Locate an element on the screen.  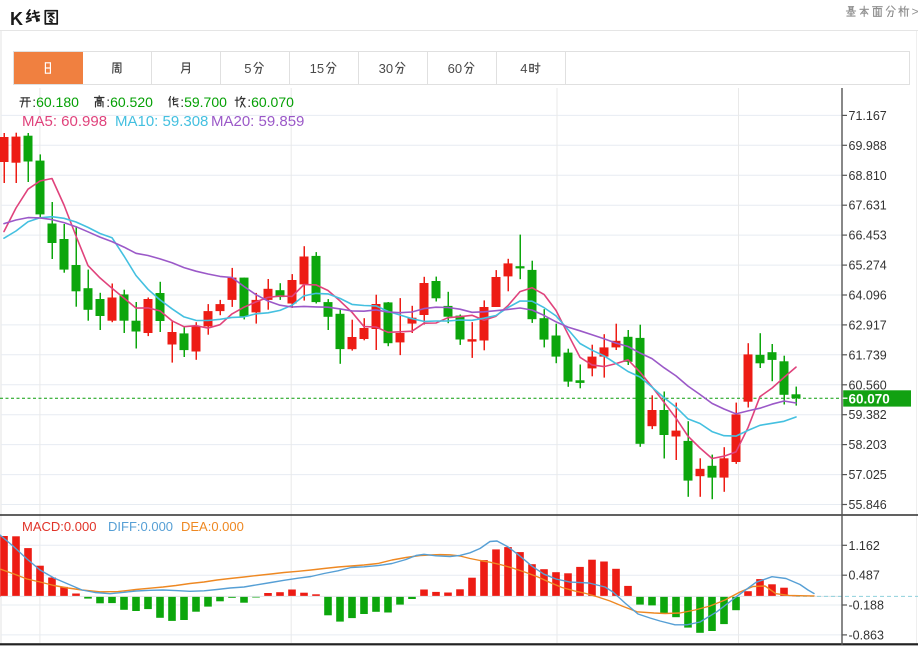
svg-text: 65.274 is located at coordinates (868, 266).